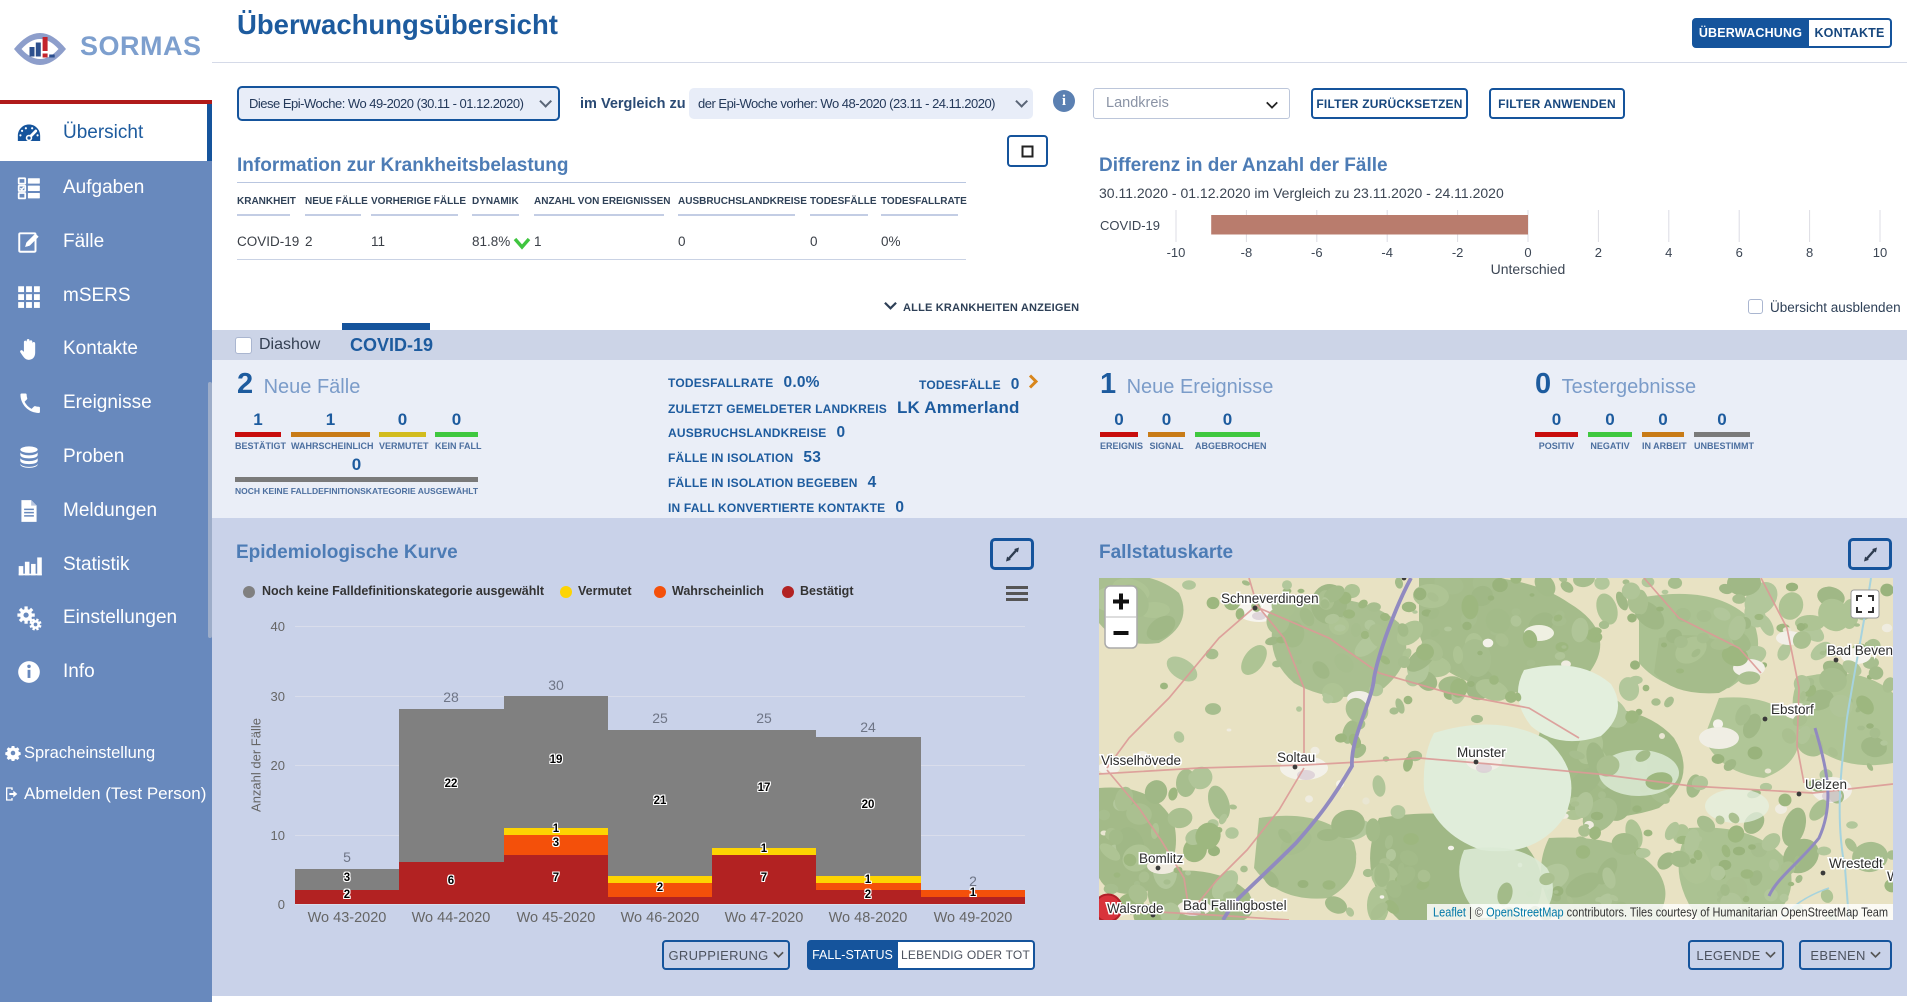 The image size is (1907, 1002). What do you see at coordinates (1235, 905) in the screenshot?
I see `svg-text: Bad Fallingbostel` at bounding box center [1235, 905].